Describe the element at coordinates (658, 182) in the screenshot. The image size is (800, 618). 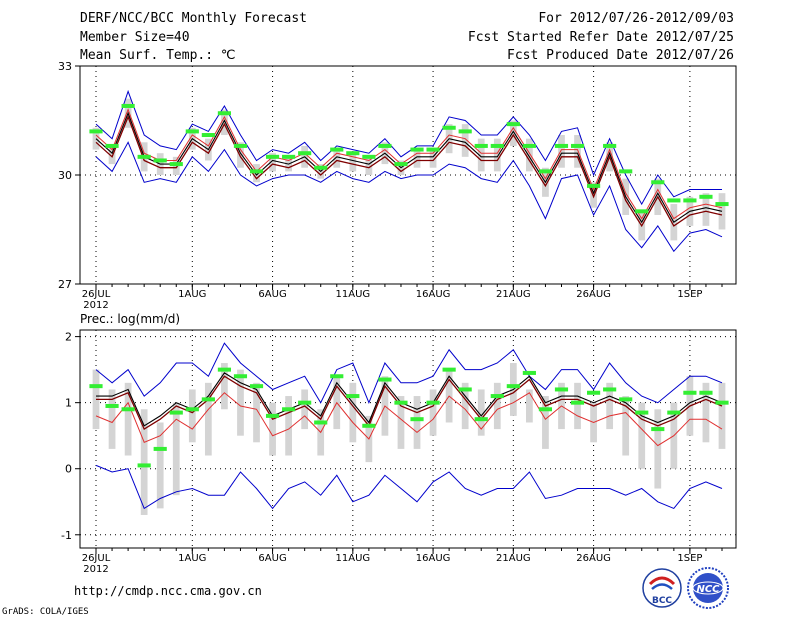
I see `marker-30AUG` at that location.